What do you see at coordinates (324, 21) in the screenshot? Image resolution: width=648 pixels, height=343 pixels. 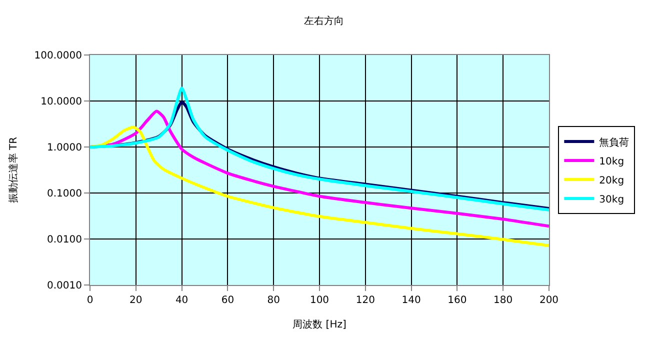 I see `chart-title: 左右方向` at bounding box center [324, 21].